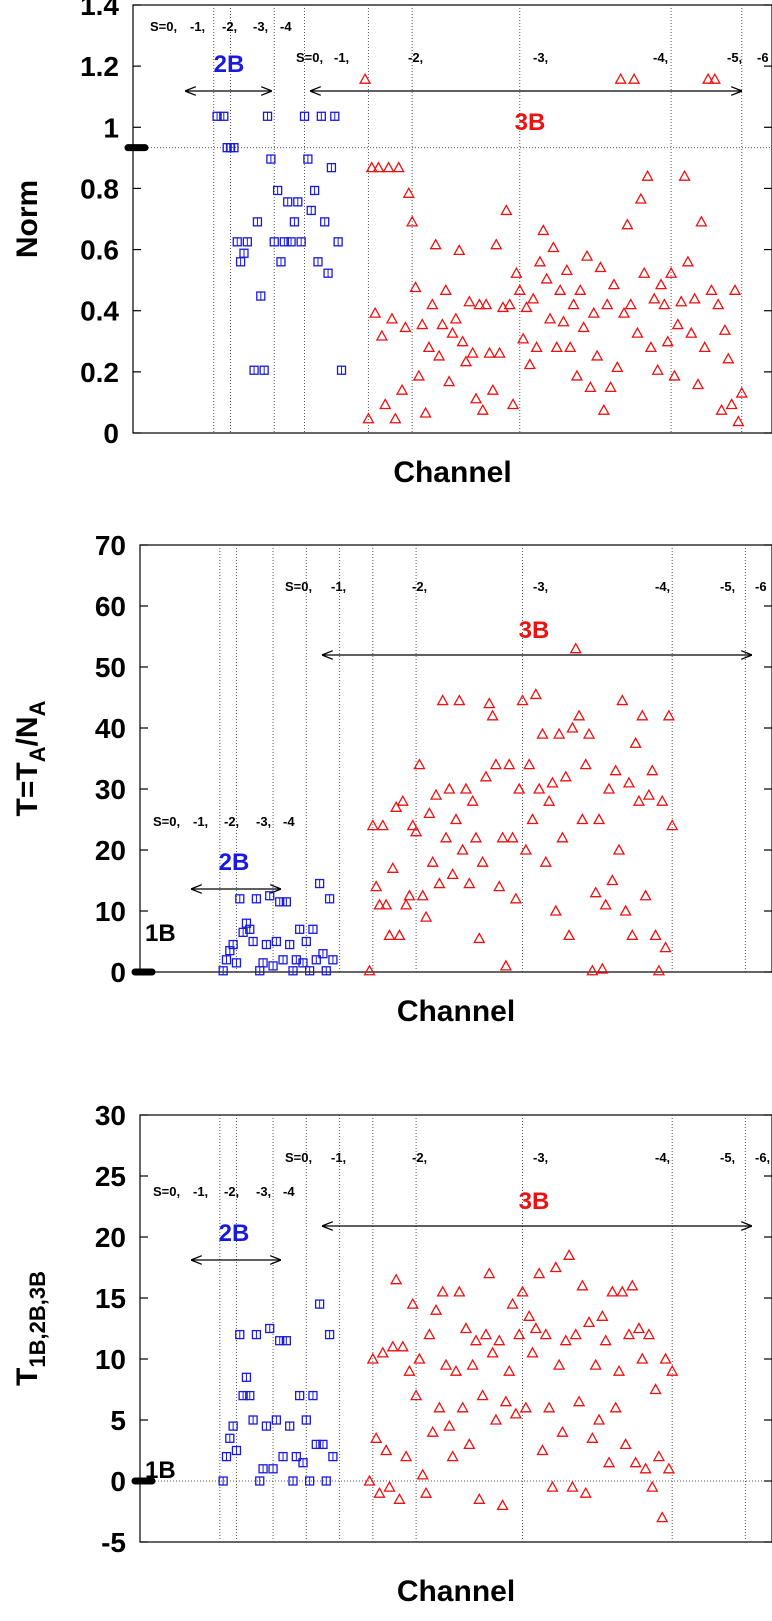 The image size is (772, 1621). I want to click on strangeness-label-3b: -4,, so click(660, 57).